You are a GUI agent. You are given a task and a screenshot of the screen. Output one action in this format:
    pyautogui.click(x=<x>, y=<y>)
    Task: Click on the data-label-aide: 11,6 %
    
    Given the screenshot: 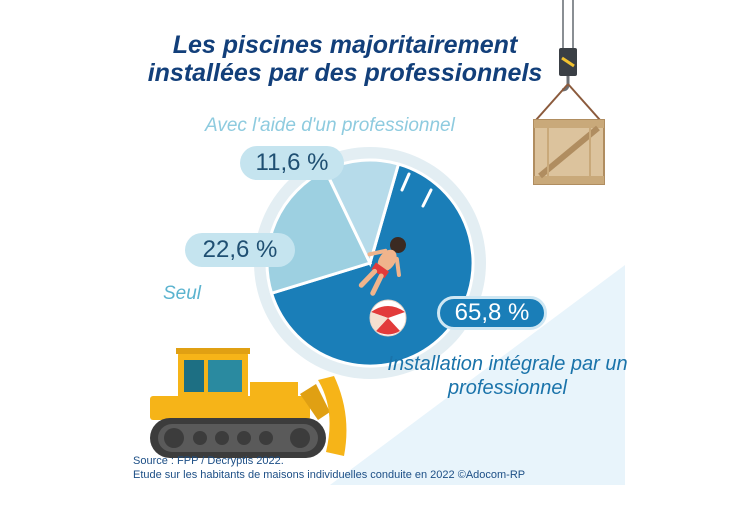 What is the action you would take?
    pyautogui.click(x=292, y=163)
    